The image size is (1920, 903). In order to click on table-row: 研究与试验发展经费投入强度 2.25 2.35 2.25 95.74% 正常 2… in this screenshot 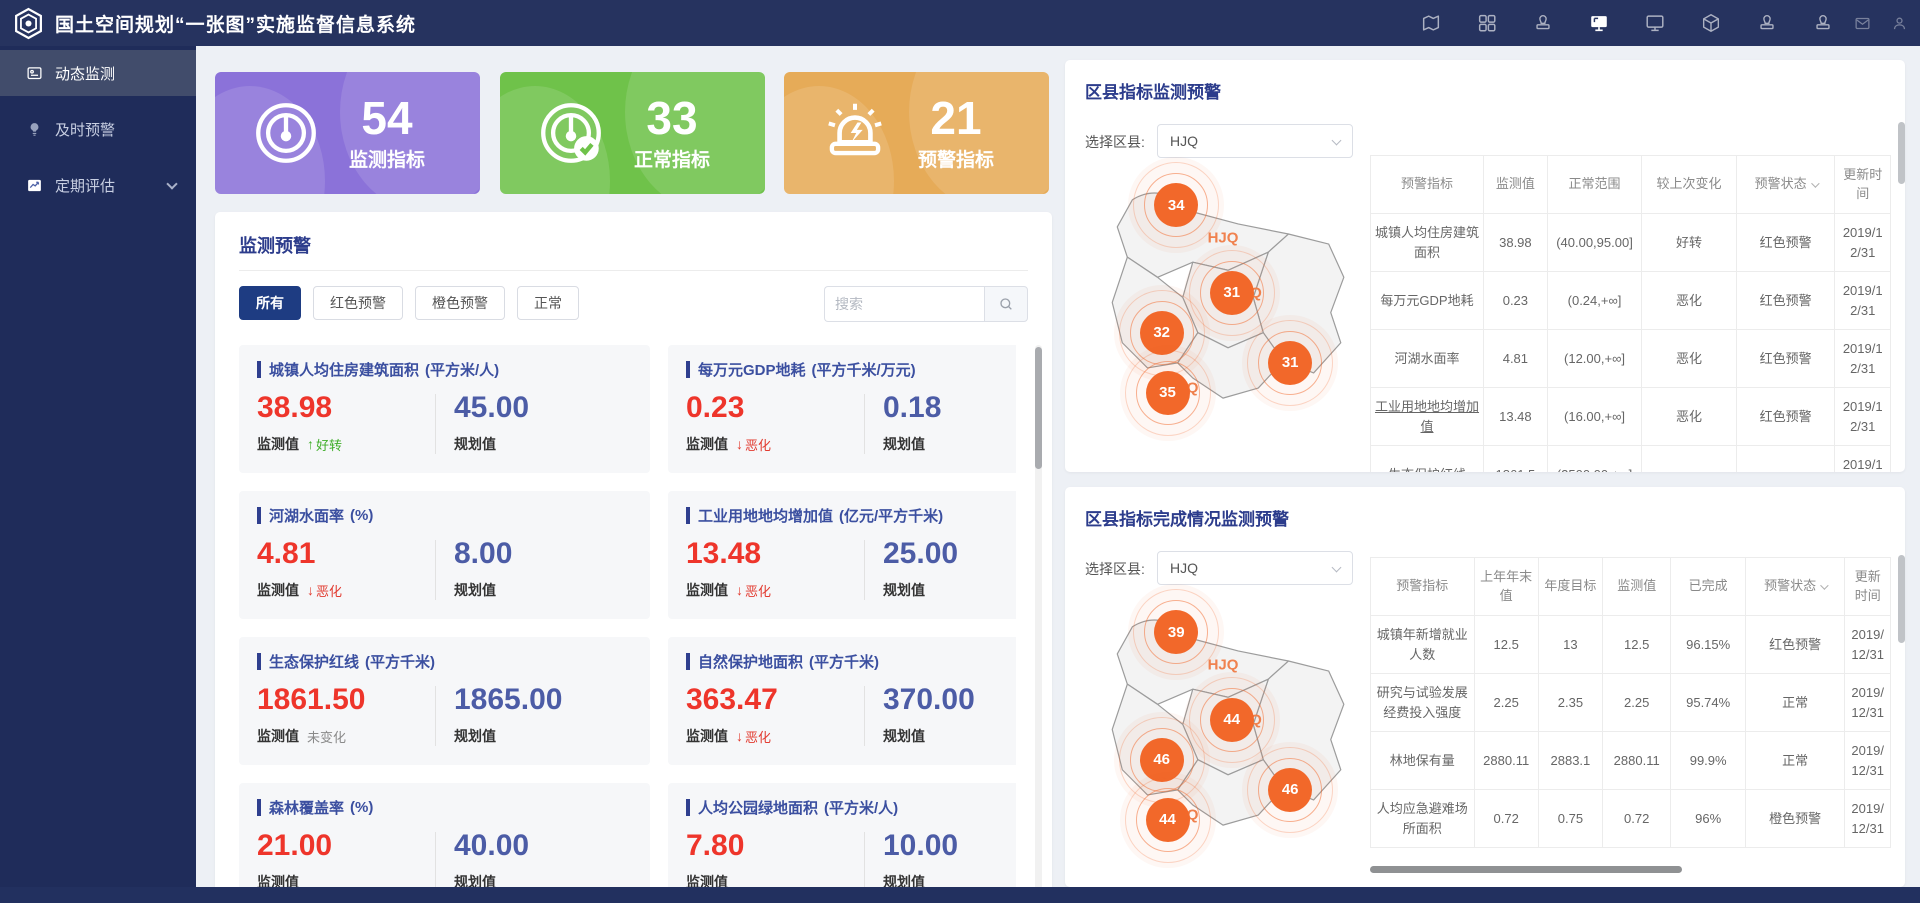, I will do `click(1630, 702)`.